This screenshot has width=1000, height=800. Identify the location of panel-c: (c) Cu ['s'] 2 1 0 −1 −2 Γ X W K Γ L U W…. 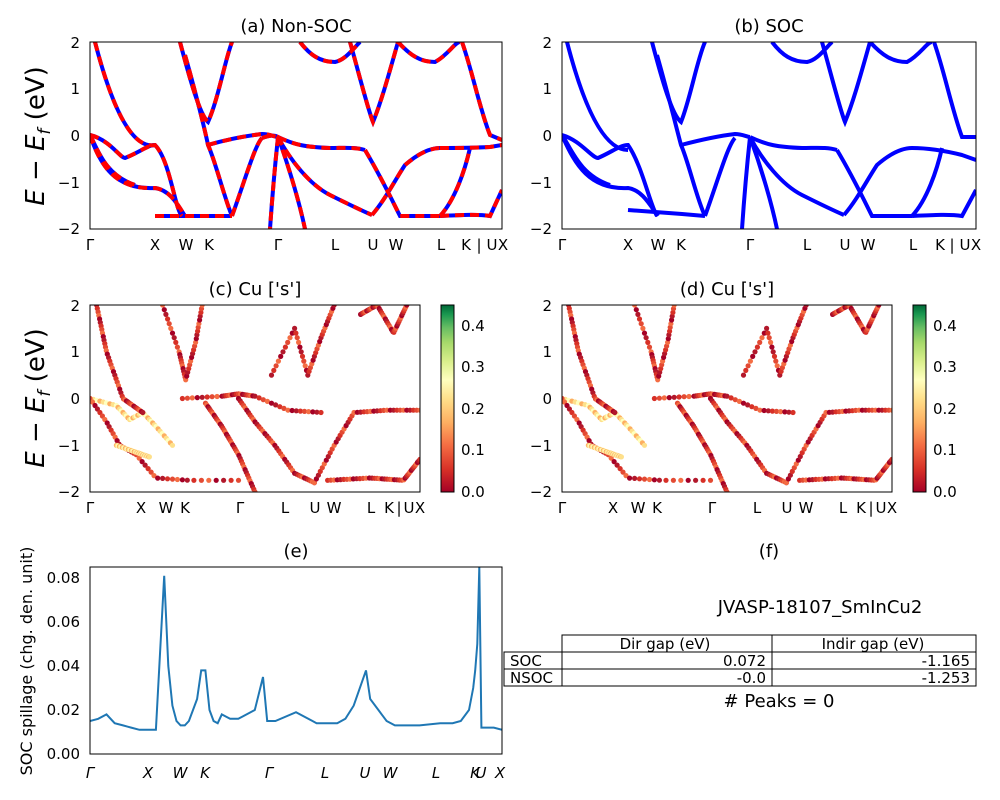
(253, 398).